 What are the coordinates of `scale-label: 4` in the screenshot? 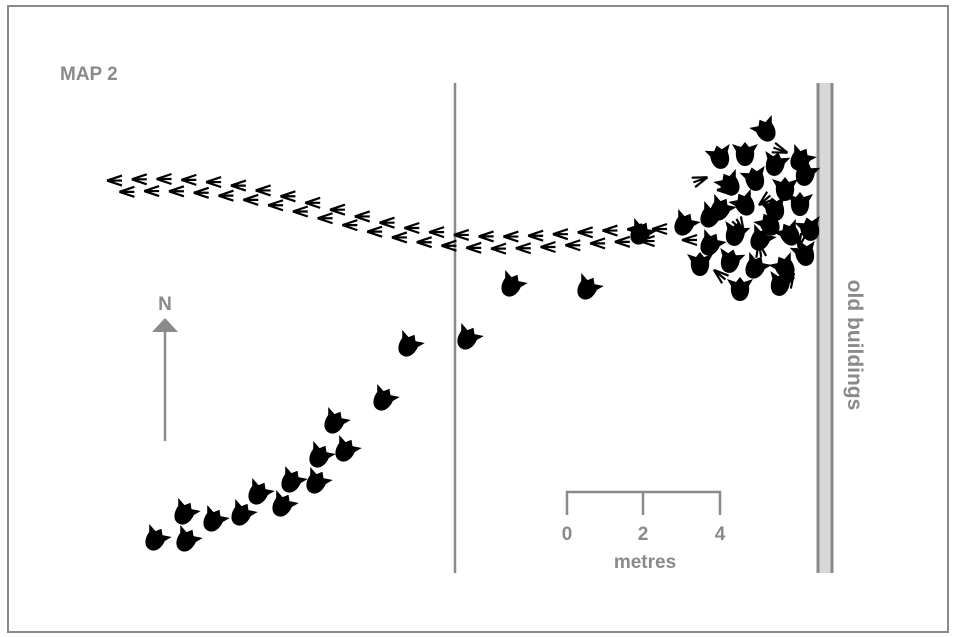 It's located at (720, 534).